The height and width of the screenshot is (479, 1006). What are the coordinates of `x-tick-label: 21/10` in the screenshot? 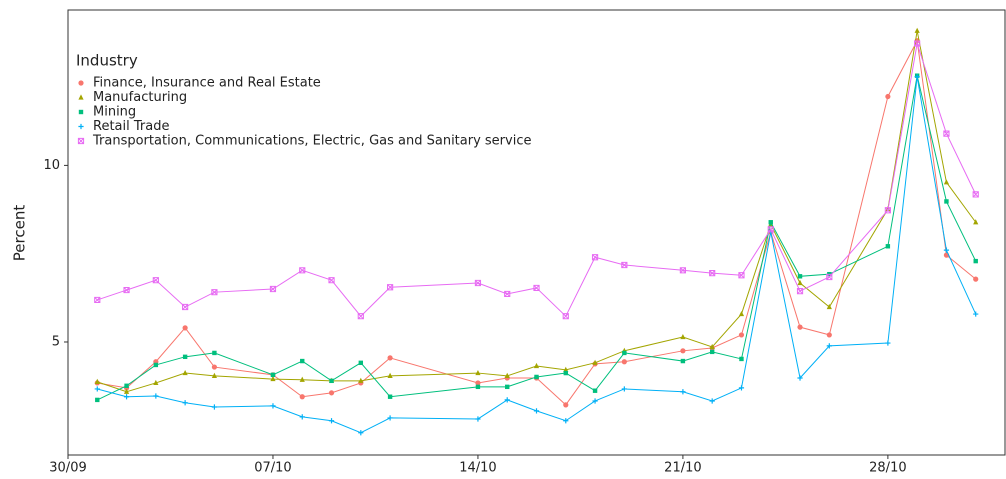 It's located at (682, 468).